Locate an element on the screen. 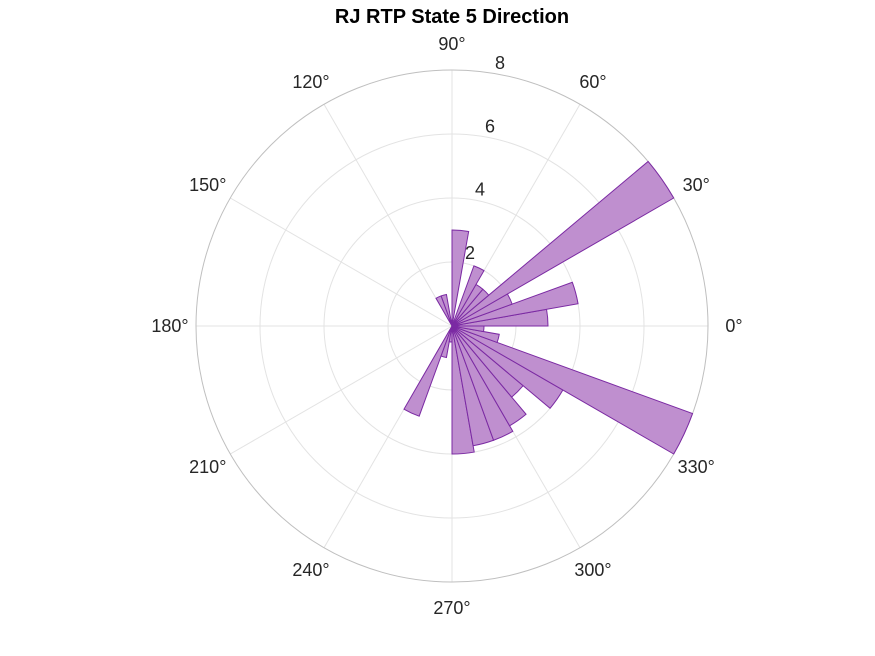  angle-tick-label: 330° is located at coordinates (696, 467).